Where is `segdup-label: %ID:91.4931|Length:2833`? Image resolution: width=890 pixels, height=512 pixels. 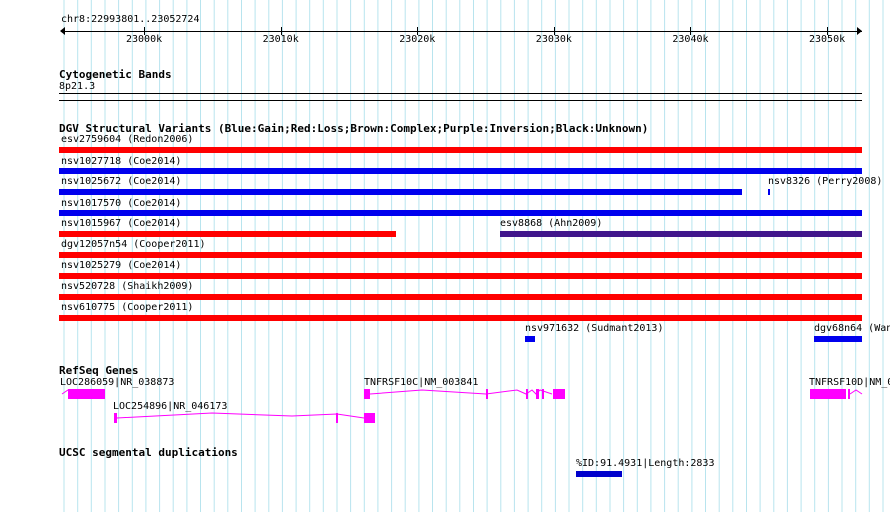 segdup-label: %ID:91.4931|Length:2833 is located at coordinates (645, 463).